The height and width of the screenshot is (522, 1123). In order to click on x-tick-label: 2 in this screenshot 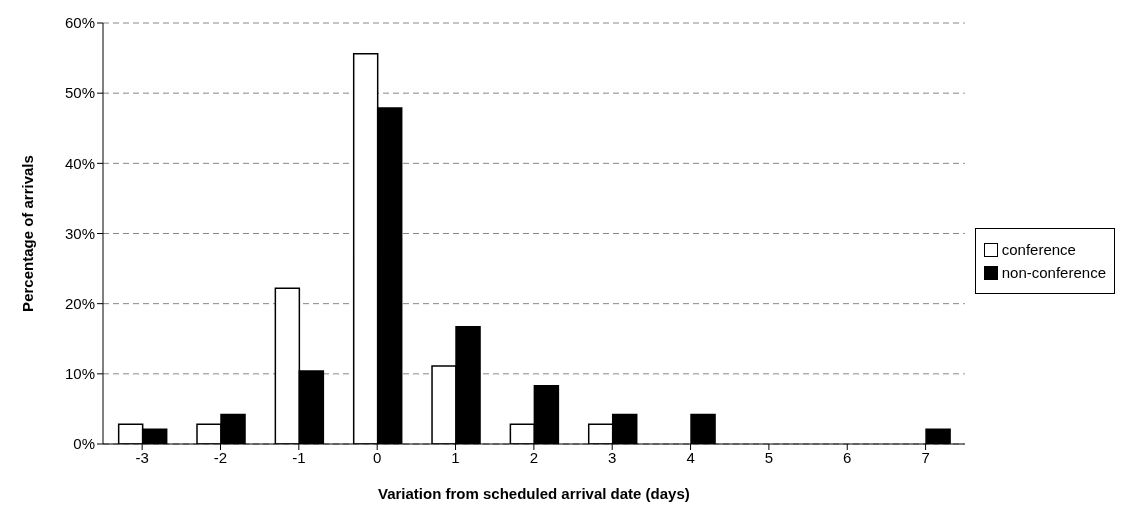, I will do `click(534, 457)`.